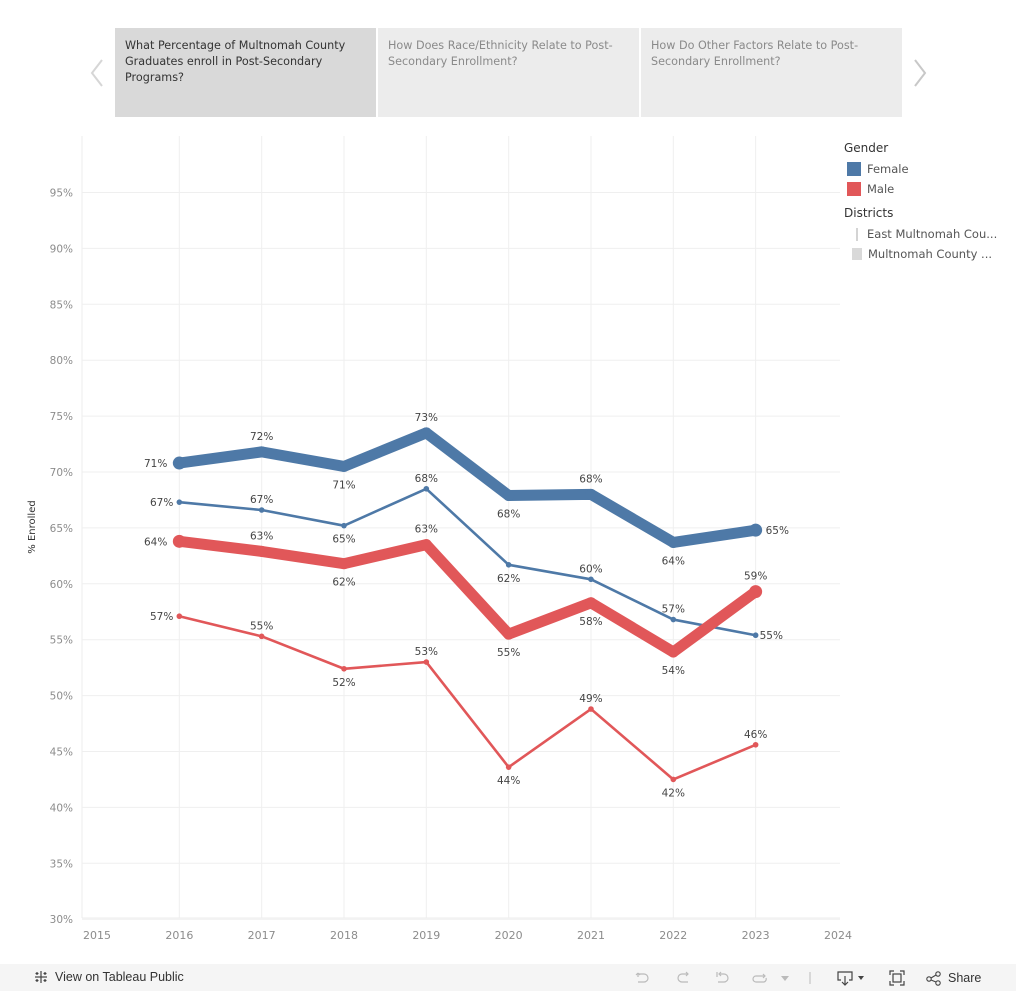 The width and height of the screenshot is (1016, 991). What do you see at coordinates (161, 503) in the screenshot?
I see `data-label: 67%` at bounding box center [161, 503].